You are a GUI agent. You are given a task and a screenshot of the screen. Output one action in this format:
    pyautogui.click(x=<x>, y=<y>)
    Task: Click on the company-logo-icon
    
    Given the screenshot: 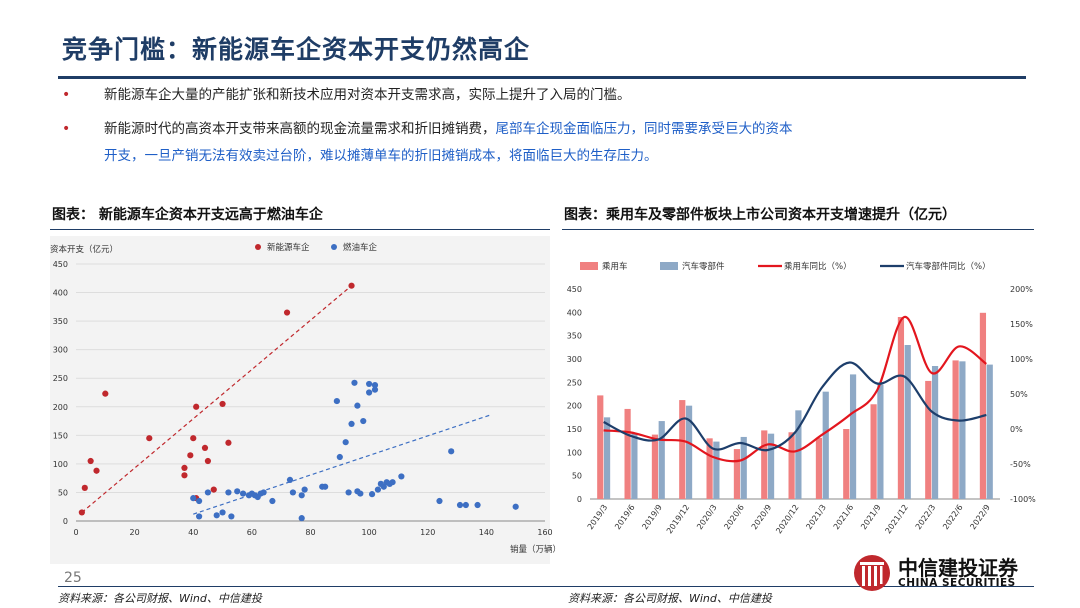 What is the action you would take?
    pyautogui.click(x=872, y=573)
    